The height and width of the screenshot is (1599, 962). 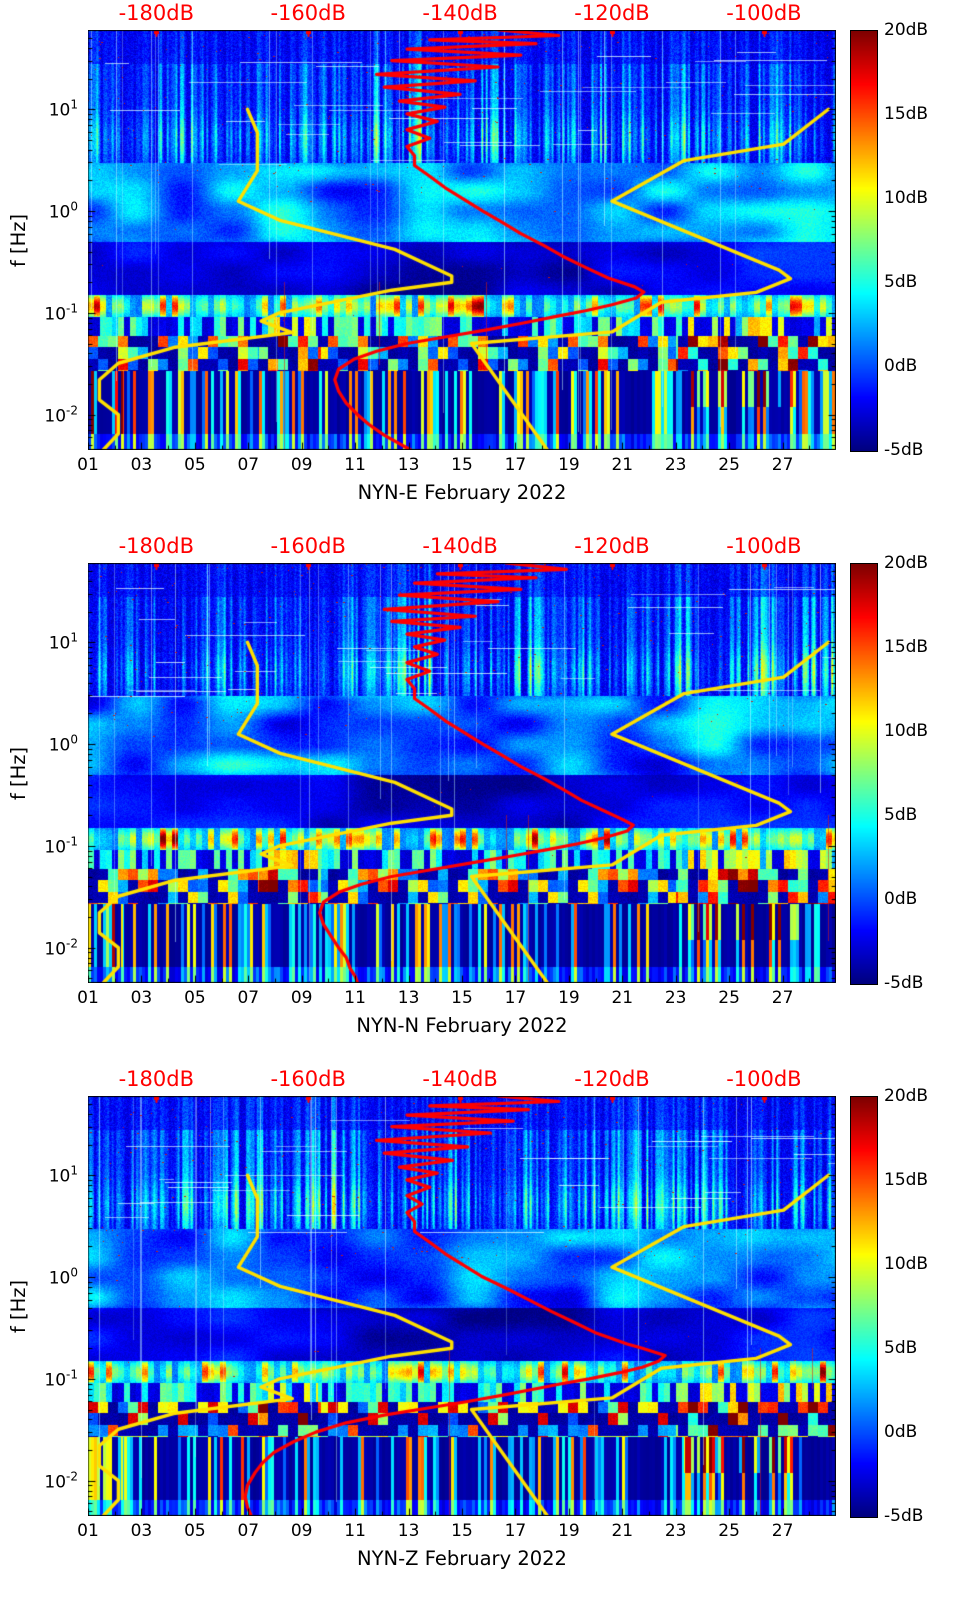 What do you see at coordinates (569, 998) in the screenshot?
I see `x-tick-label: 19` at bounding box center [569, 998].